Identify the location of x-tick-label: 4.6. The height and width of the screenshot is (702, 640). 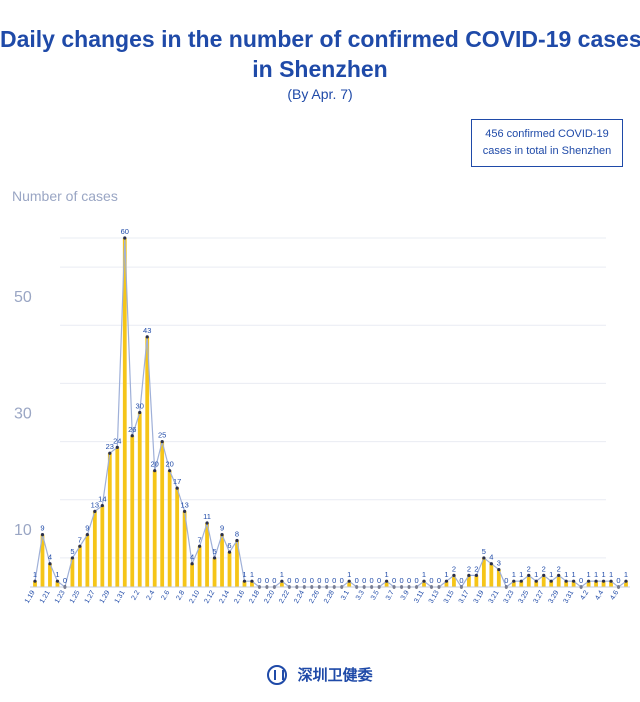
(614, 595).